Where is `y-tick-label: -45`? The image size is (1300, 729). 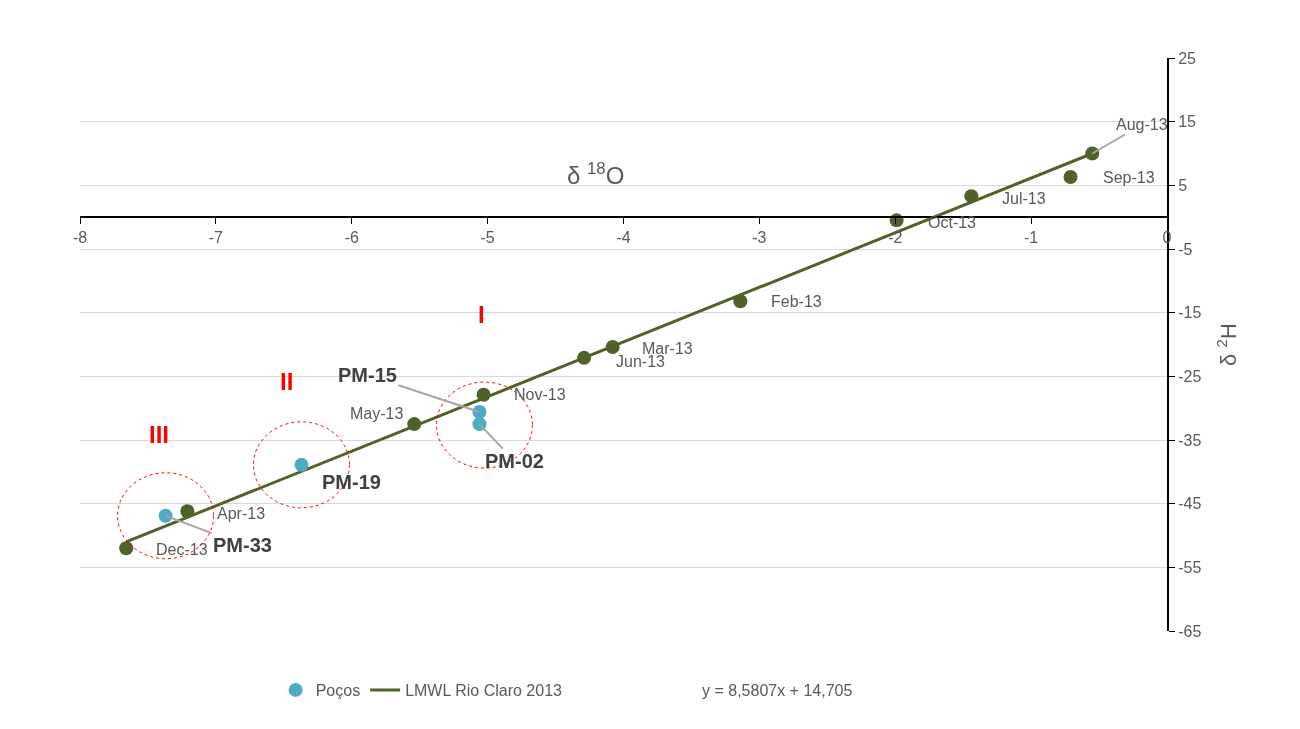
y-tick-label: -45 is located at coordinates (1190, 504).